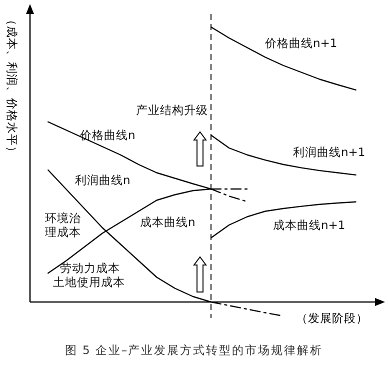  Describe the element at coordinates (332, 318) in the screenshot. I see `x-axis-title: （发展阶段）` at that location.